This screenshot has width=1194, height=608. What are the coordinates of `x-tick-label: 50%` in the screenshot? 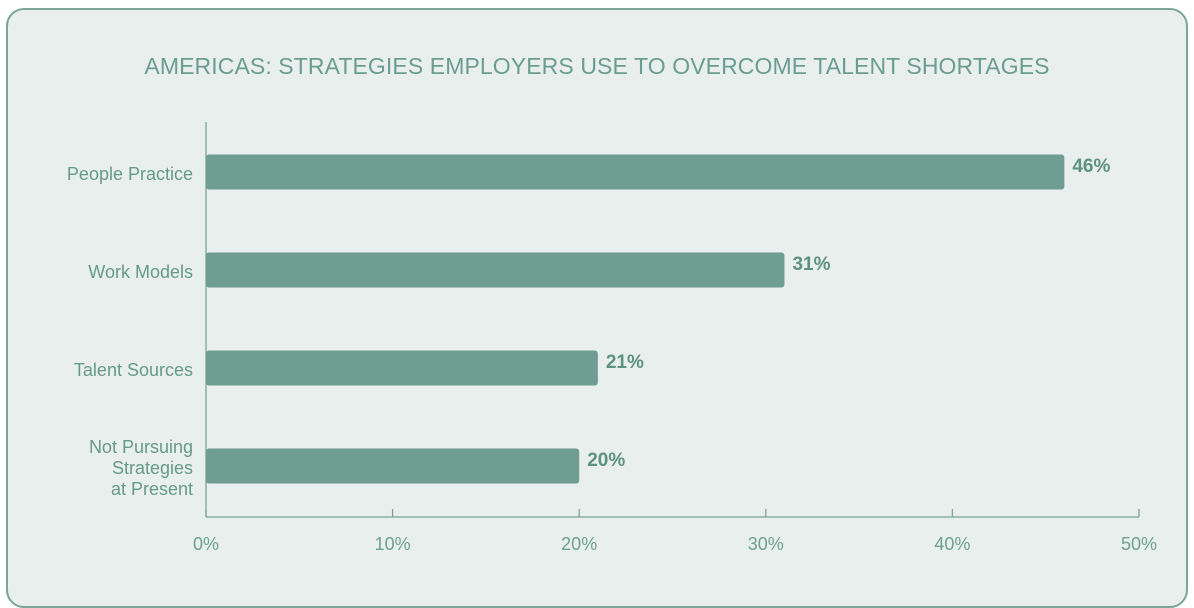 It's located at (1139, 544).